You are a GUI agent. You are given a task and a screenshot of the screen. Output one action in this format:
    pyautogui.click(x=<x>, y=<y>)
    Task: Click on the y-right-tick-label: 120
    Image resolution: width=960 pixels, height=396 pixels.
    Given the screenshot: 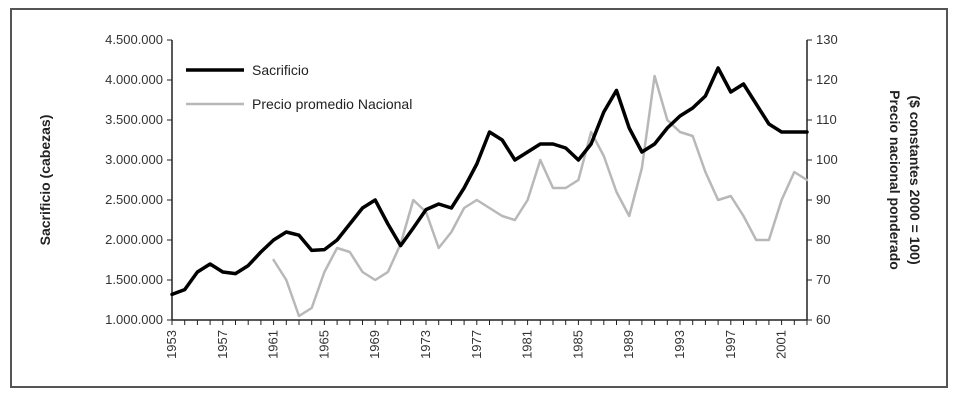 What is the action you would take?
    pyautogui.click(x=827, y=79)
    